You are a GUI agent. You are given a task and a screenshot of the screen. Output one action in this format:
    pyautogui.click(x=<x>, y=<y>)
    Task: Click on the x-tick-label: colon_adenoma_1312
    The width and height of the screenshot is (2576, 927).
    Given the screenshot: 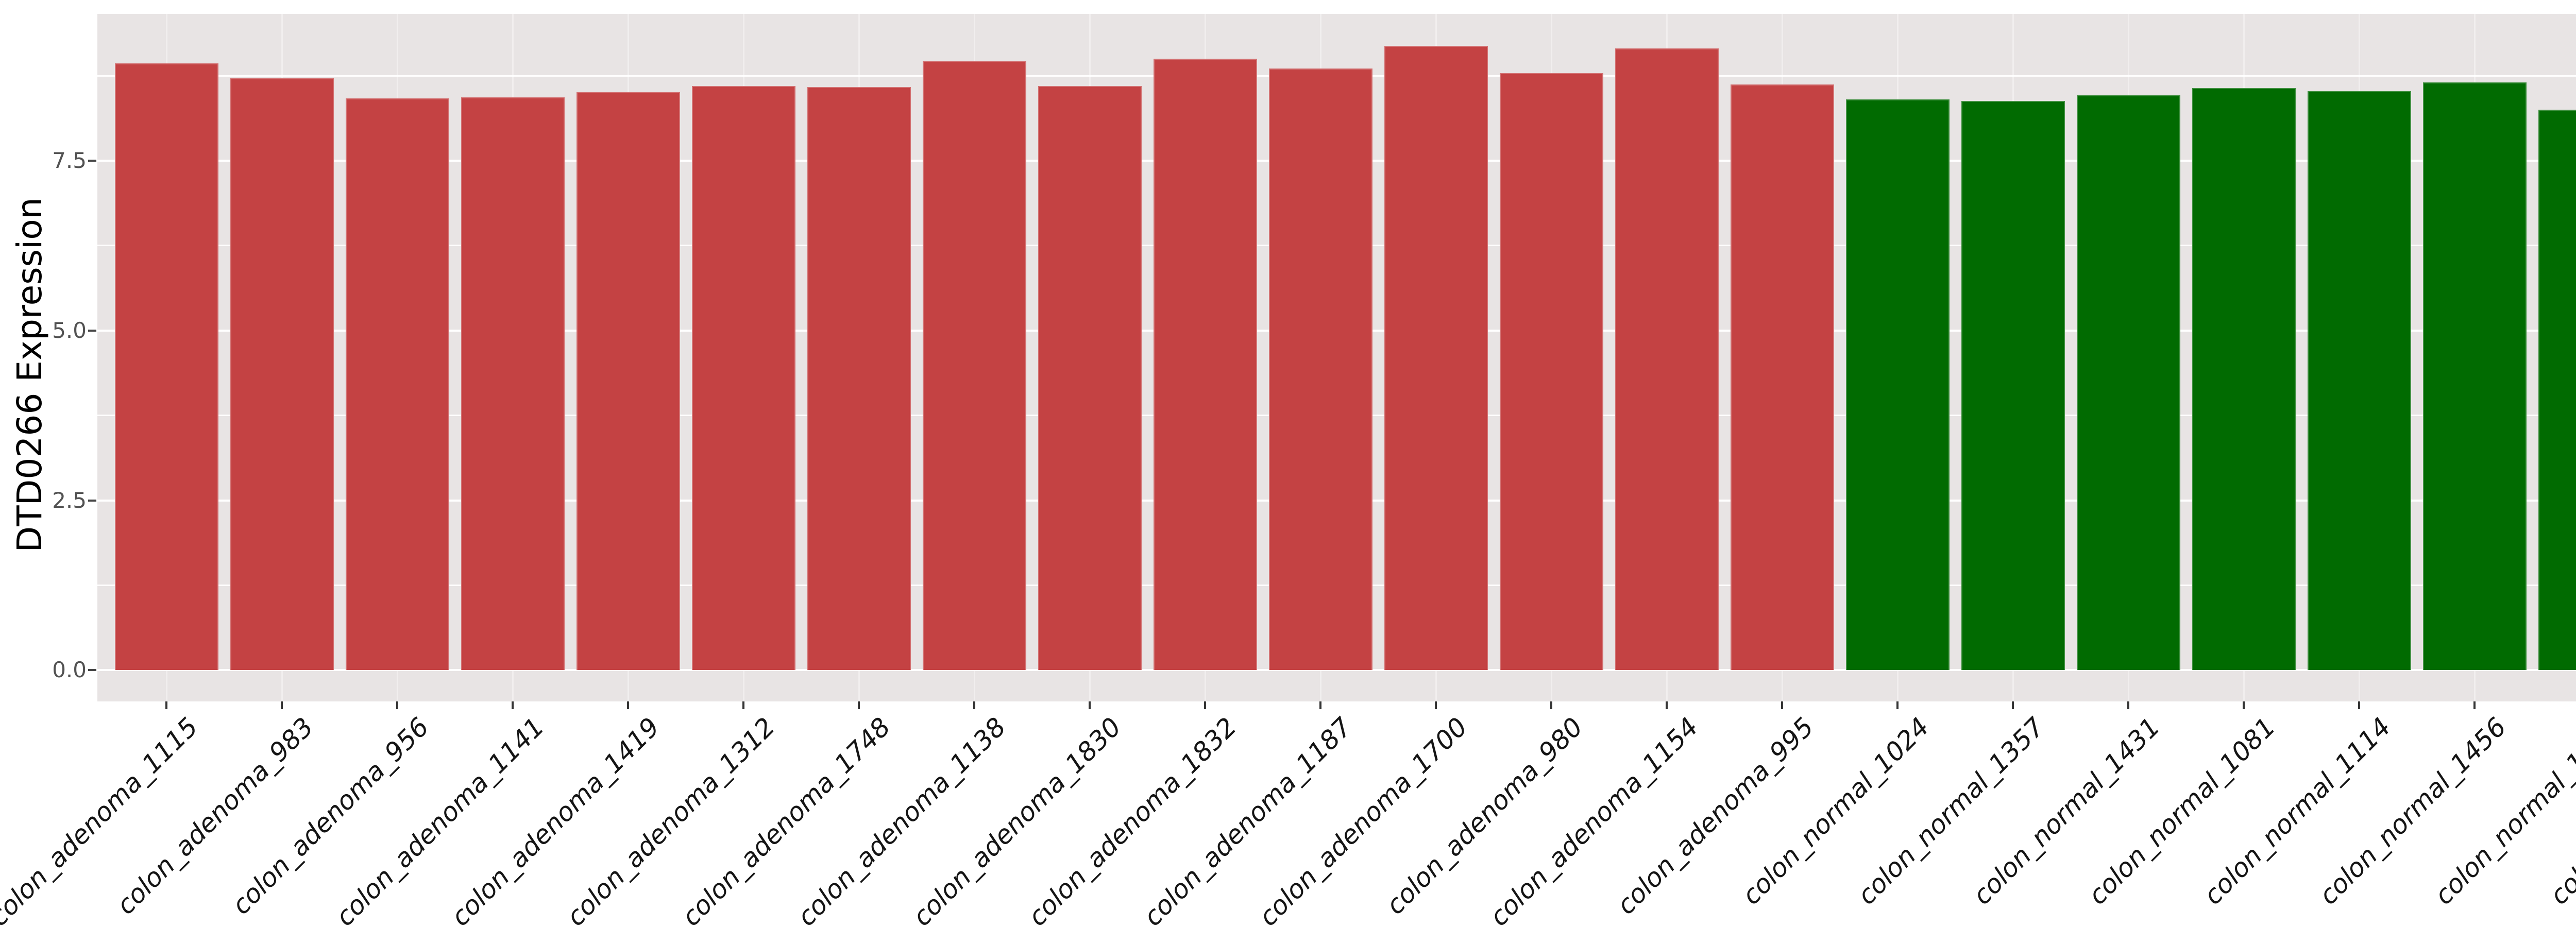 What is the action you would take?
    pyautogui.click(x=671, y=819)
    